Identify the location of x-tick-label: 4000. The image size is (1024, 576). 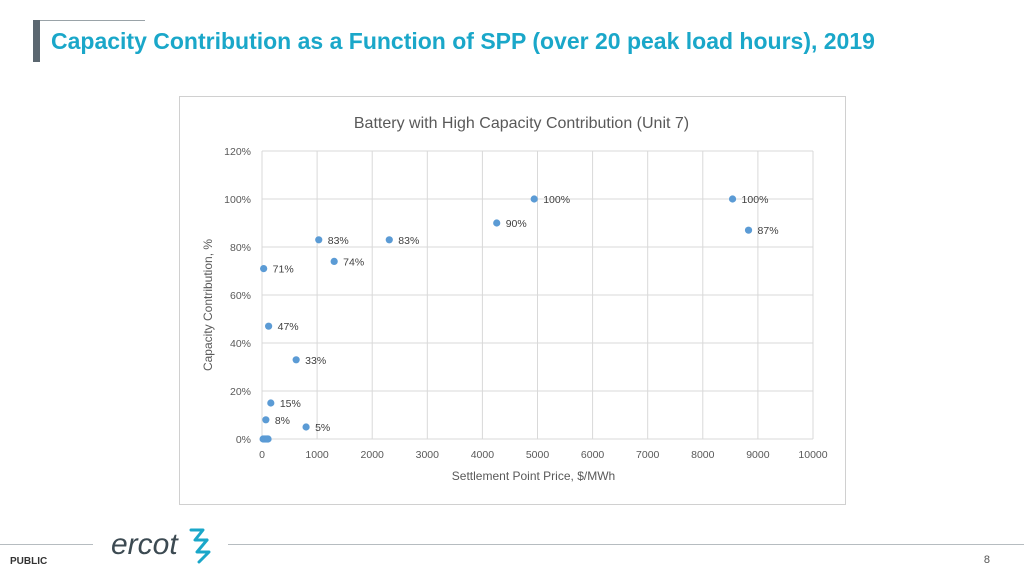
(483, 455).